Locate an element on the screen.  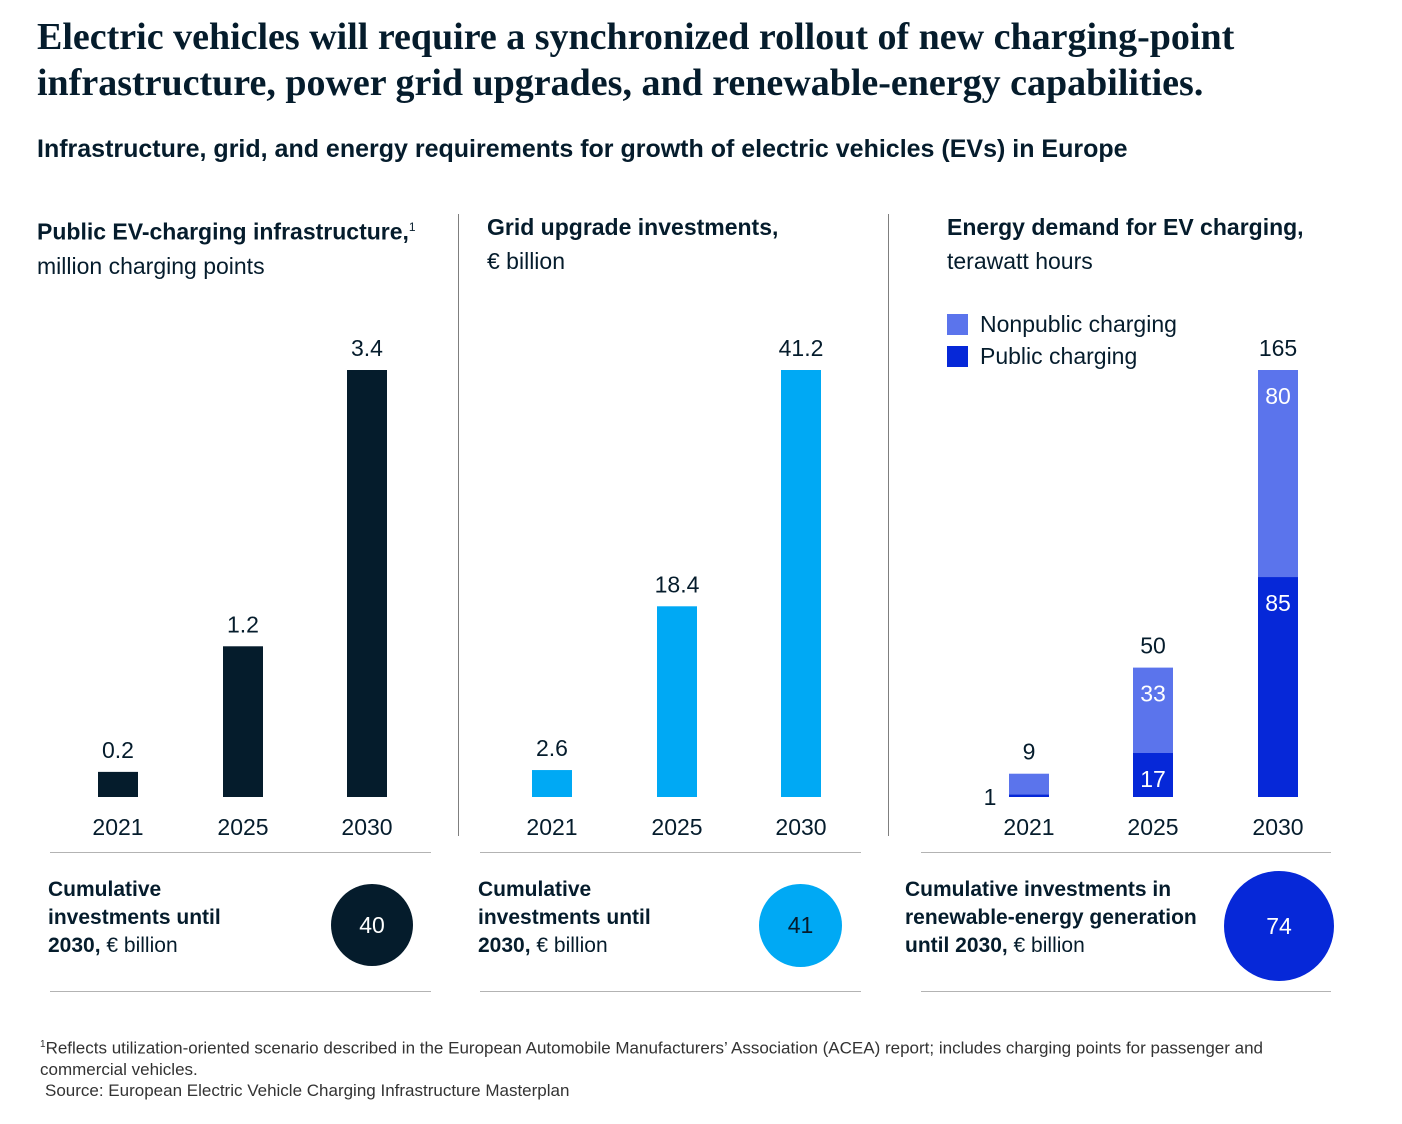
panel-1-unit: million charging points is located at coordinates (151, 265).